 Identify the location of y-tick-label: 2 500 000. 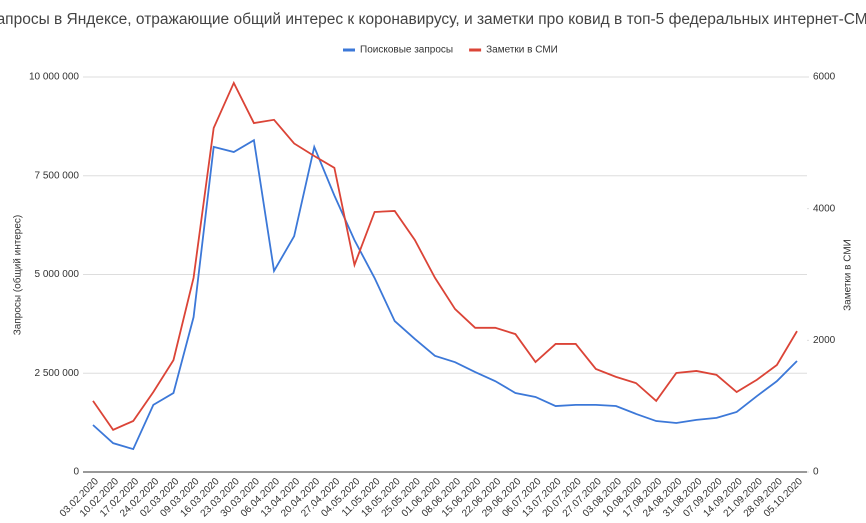
(57, 373).